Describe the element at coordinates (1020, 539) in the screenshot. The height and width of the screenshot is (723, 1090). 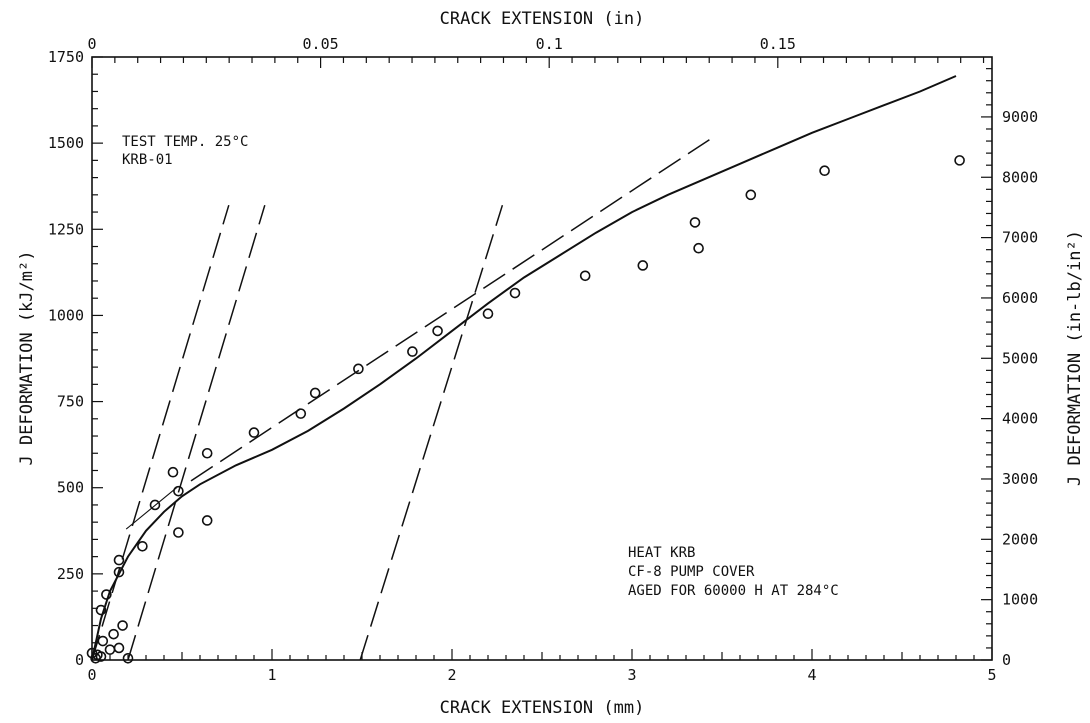
I see `y2-tick-label: 2000` at that location.